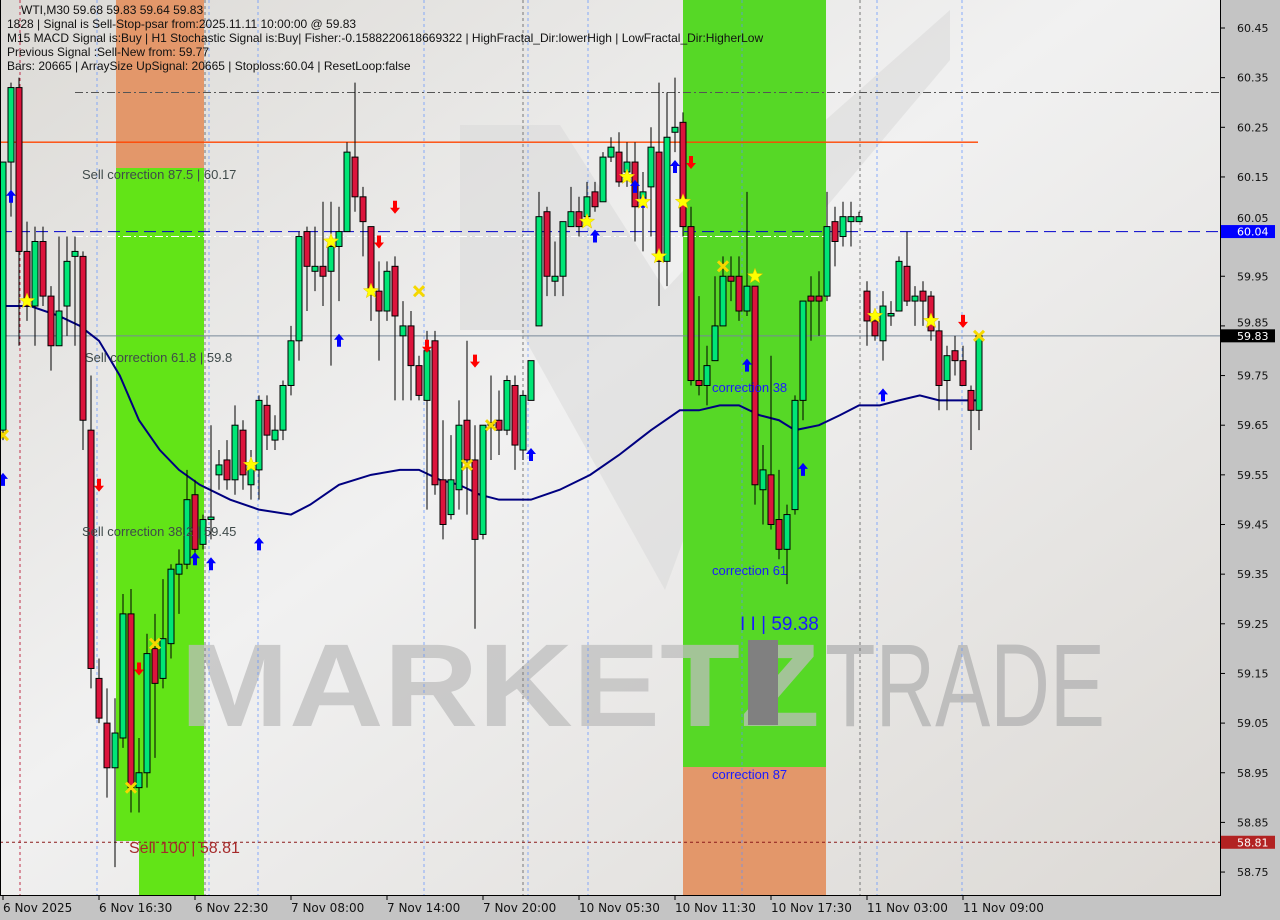 The height and width of the screenshot is (920, 1280). I want to click on price-tick-label: 58.75, so click(1253, 872).